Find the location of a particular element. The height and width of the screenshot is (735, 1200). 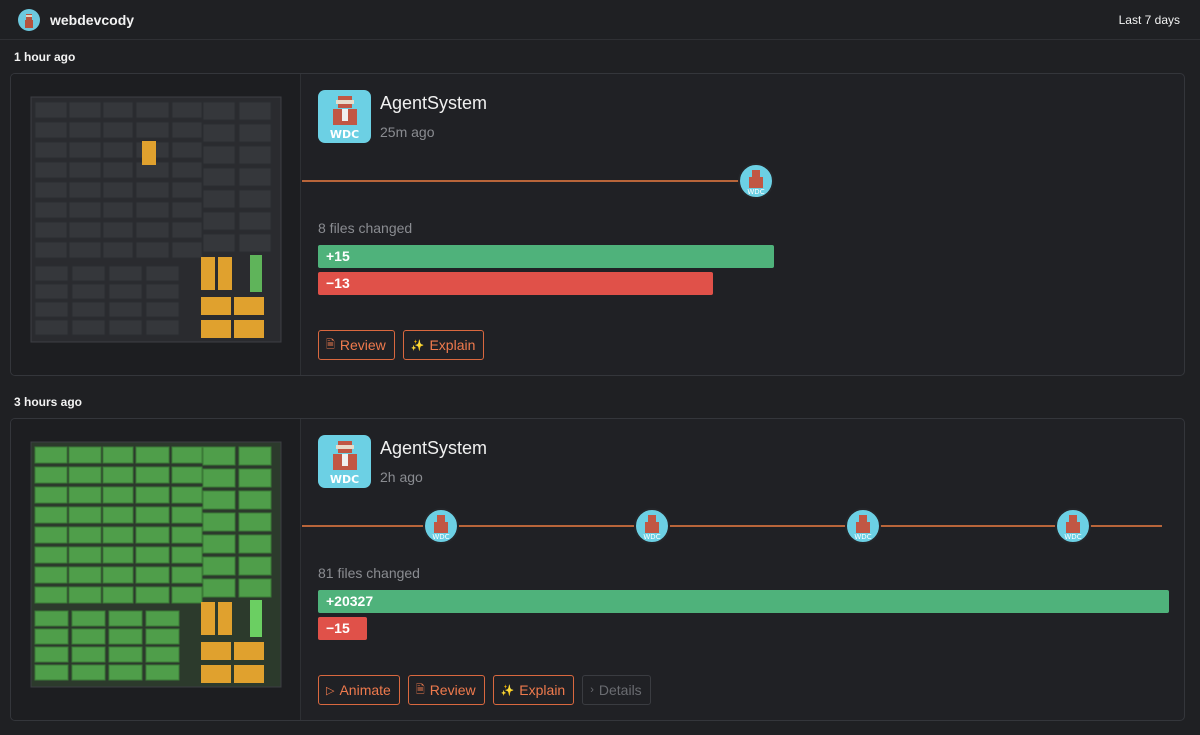

top-bar: webdevcody Last 7 days is located at coordinates (600, 20).